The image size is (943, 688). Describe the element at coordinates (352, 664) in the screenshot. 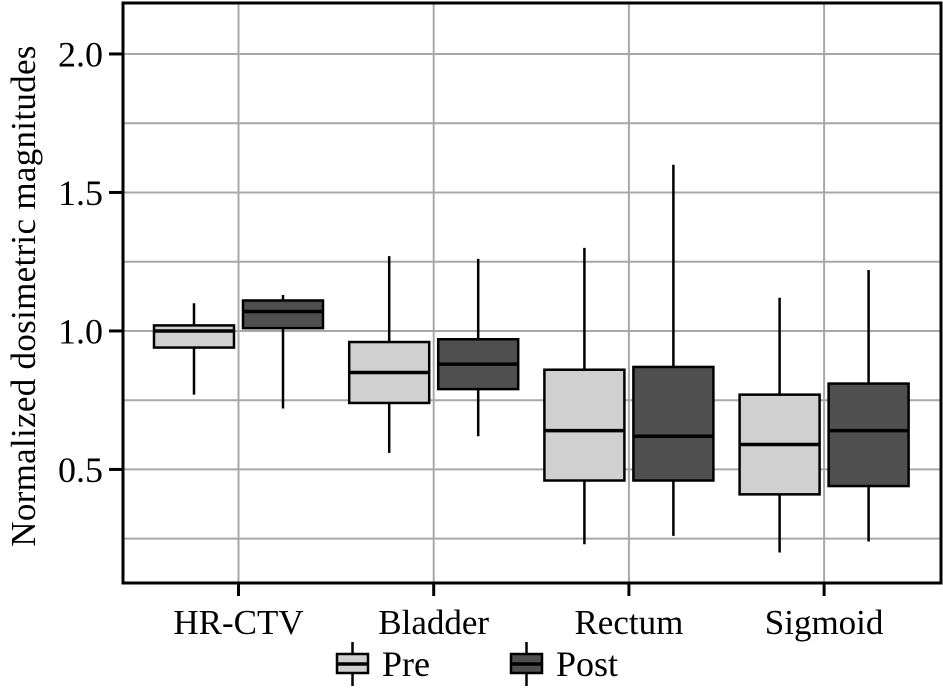

I see `pre-boxplot-swatch-icon` at that location.